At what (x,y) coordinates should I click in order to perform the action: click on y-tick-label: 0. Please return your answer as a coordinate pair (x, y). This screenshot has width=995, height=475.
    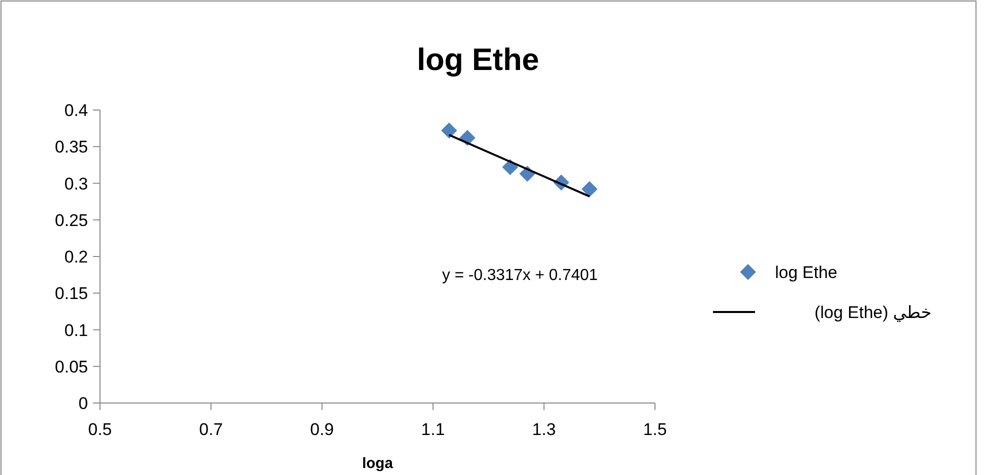
    Looking at the image, I should click on (83, 403).